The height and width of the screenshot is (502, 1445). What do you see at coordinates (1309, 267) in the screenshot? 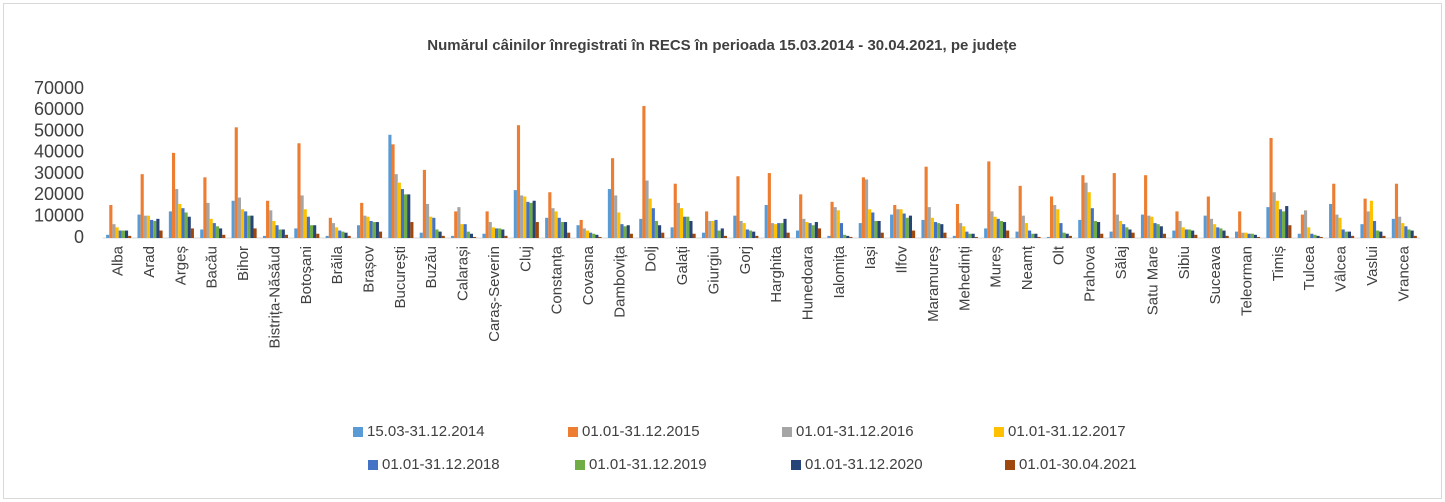
I see `x-tick-label: Tulcea` at bounding box center [1309, 267].